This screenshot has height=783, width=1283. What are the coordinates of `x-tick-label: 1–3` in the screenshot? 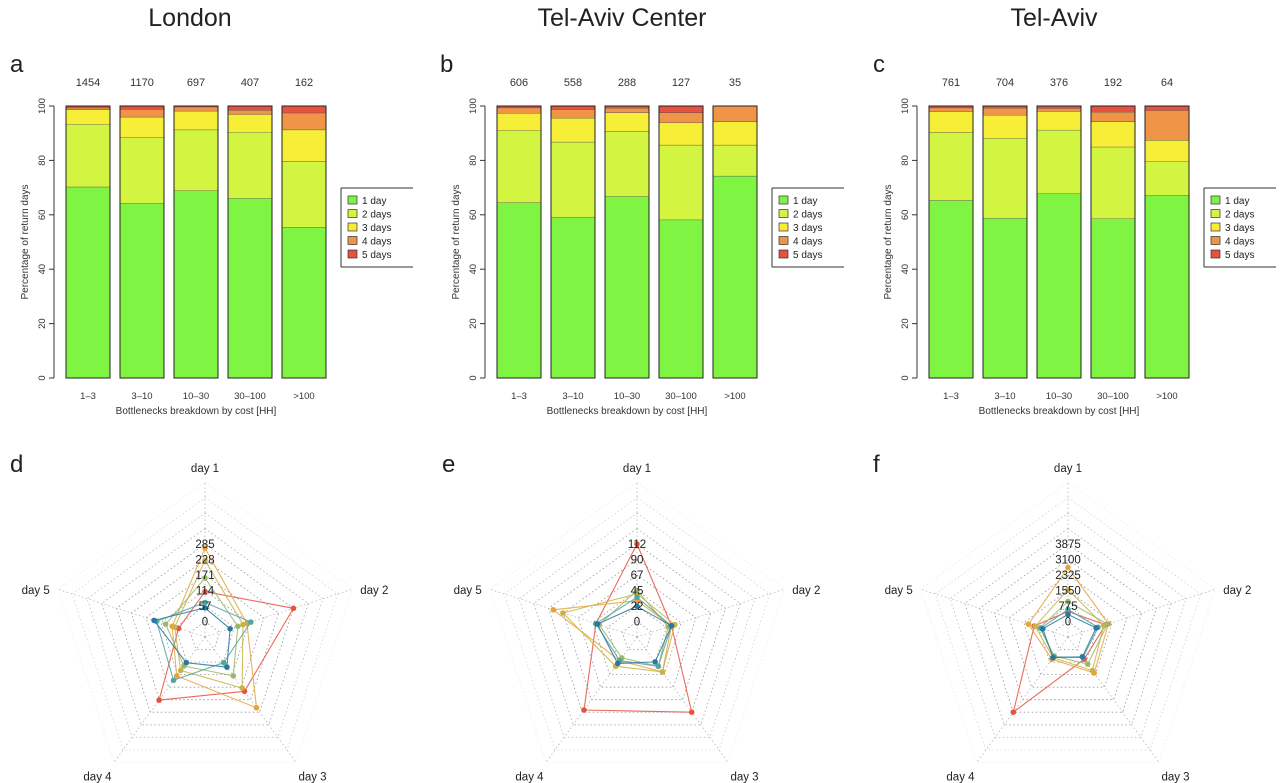 It's located at (951, 396).